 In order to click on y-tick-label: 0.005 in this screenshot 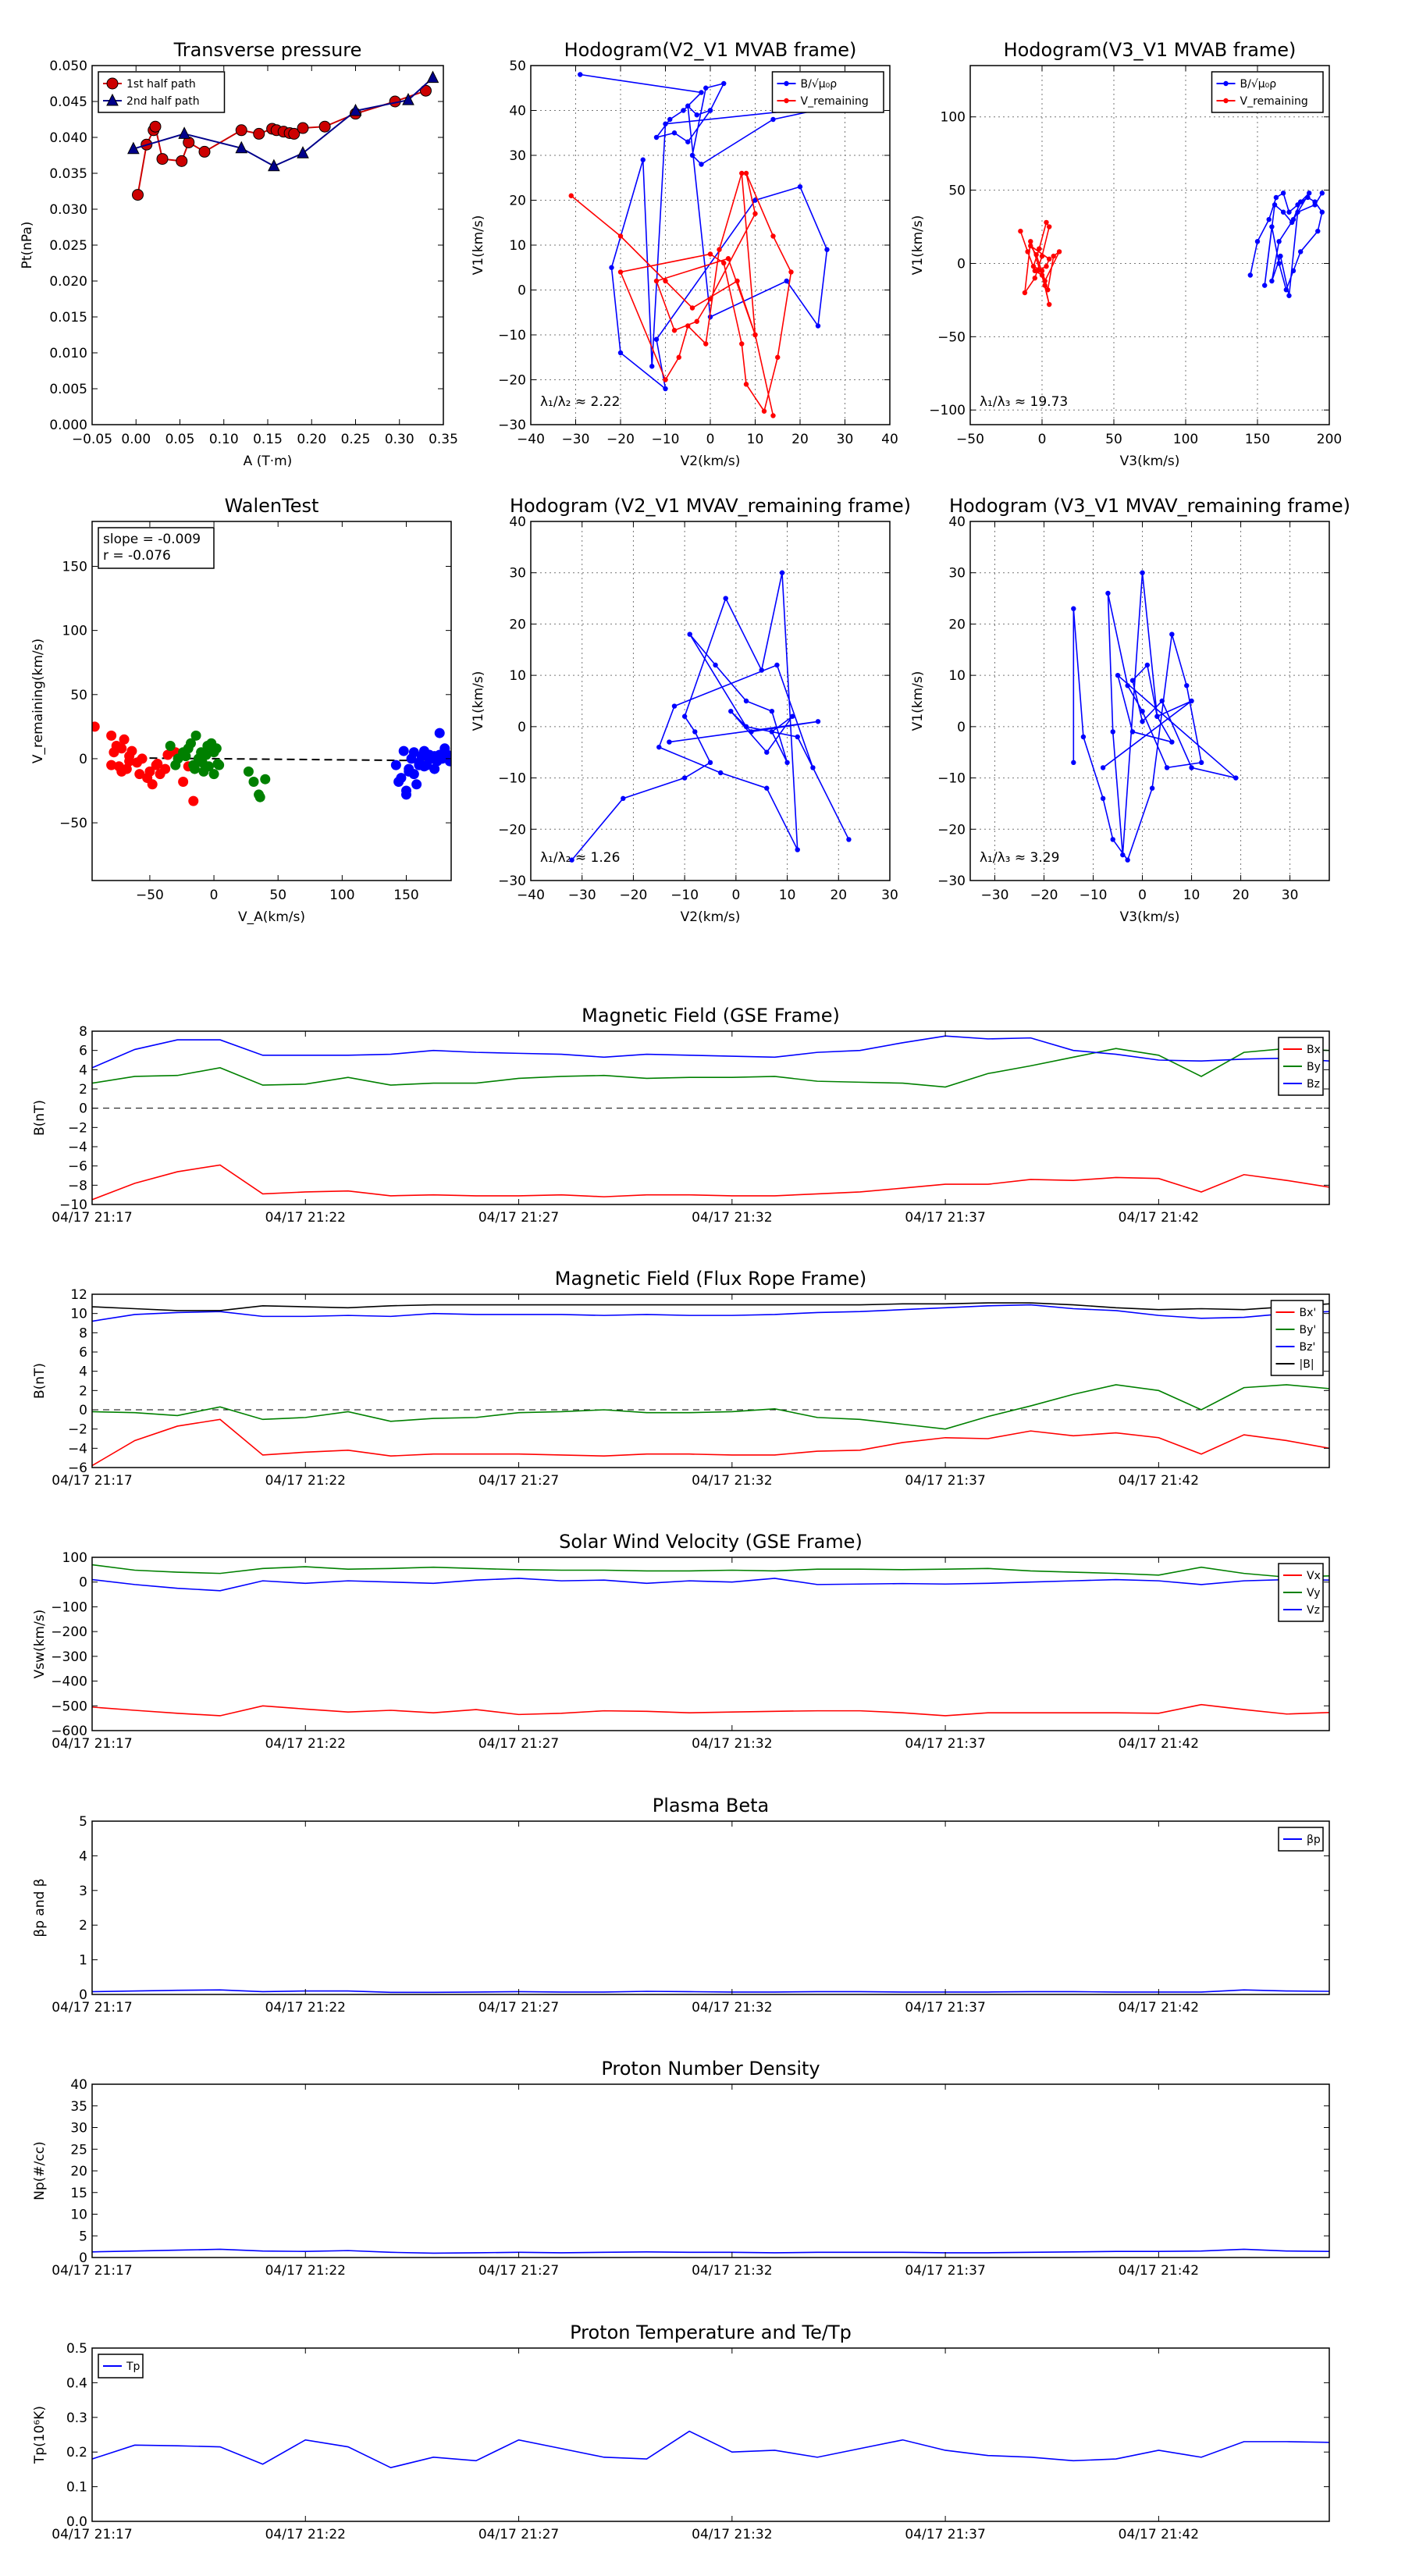, I will do `click(68, 389)`.